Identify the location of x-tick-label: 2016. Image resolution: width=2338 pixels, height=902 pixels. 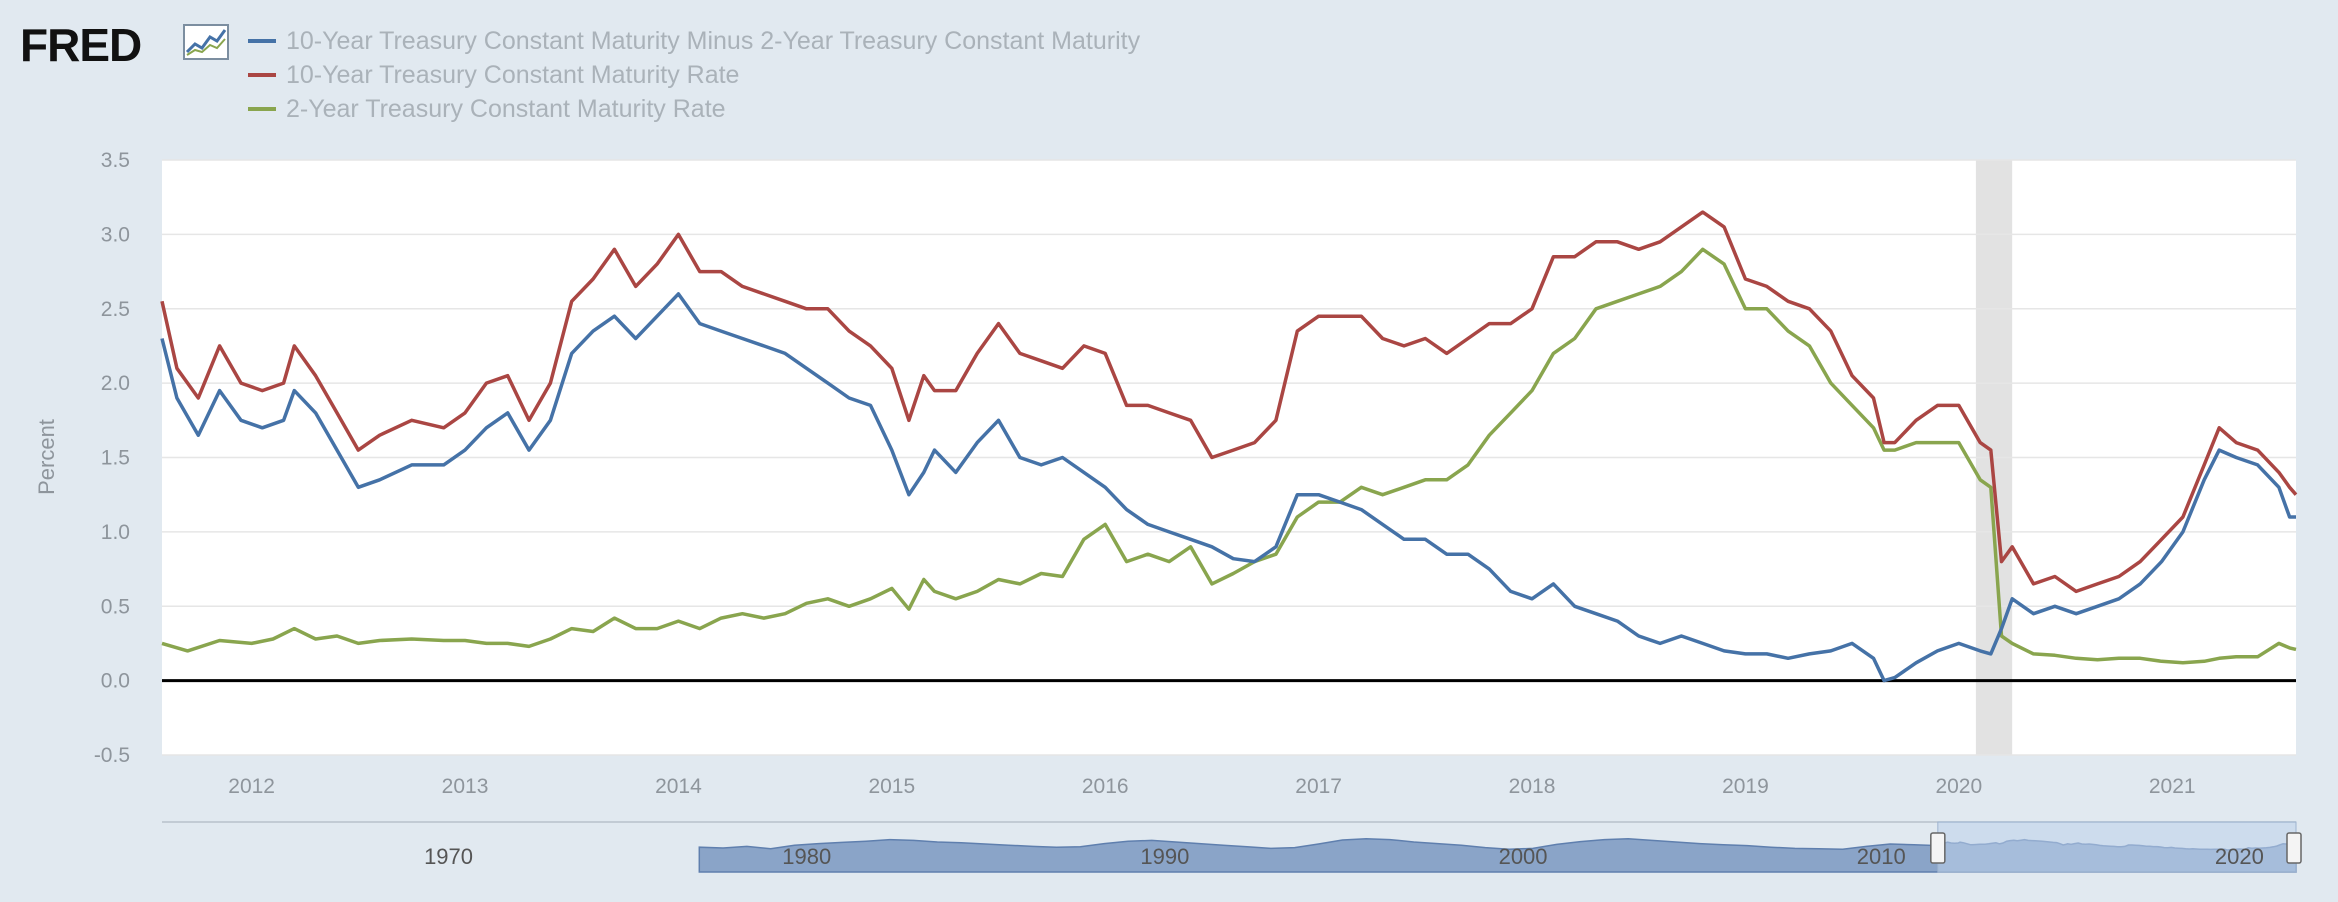
(1105, 786).